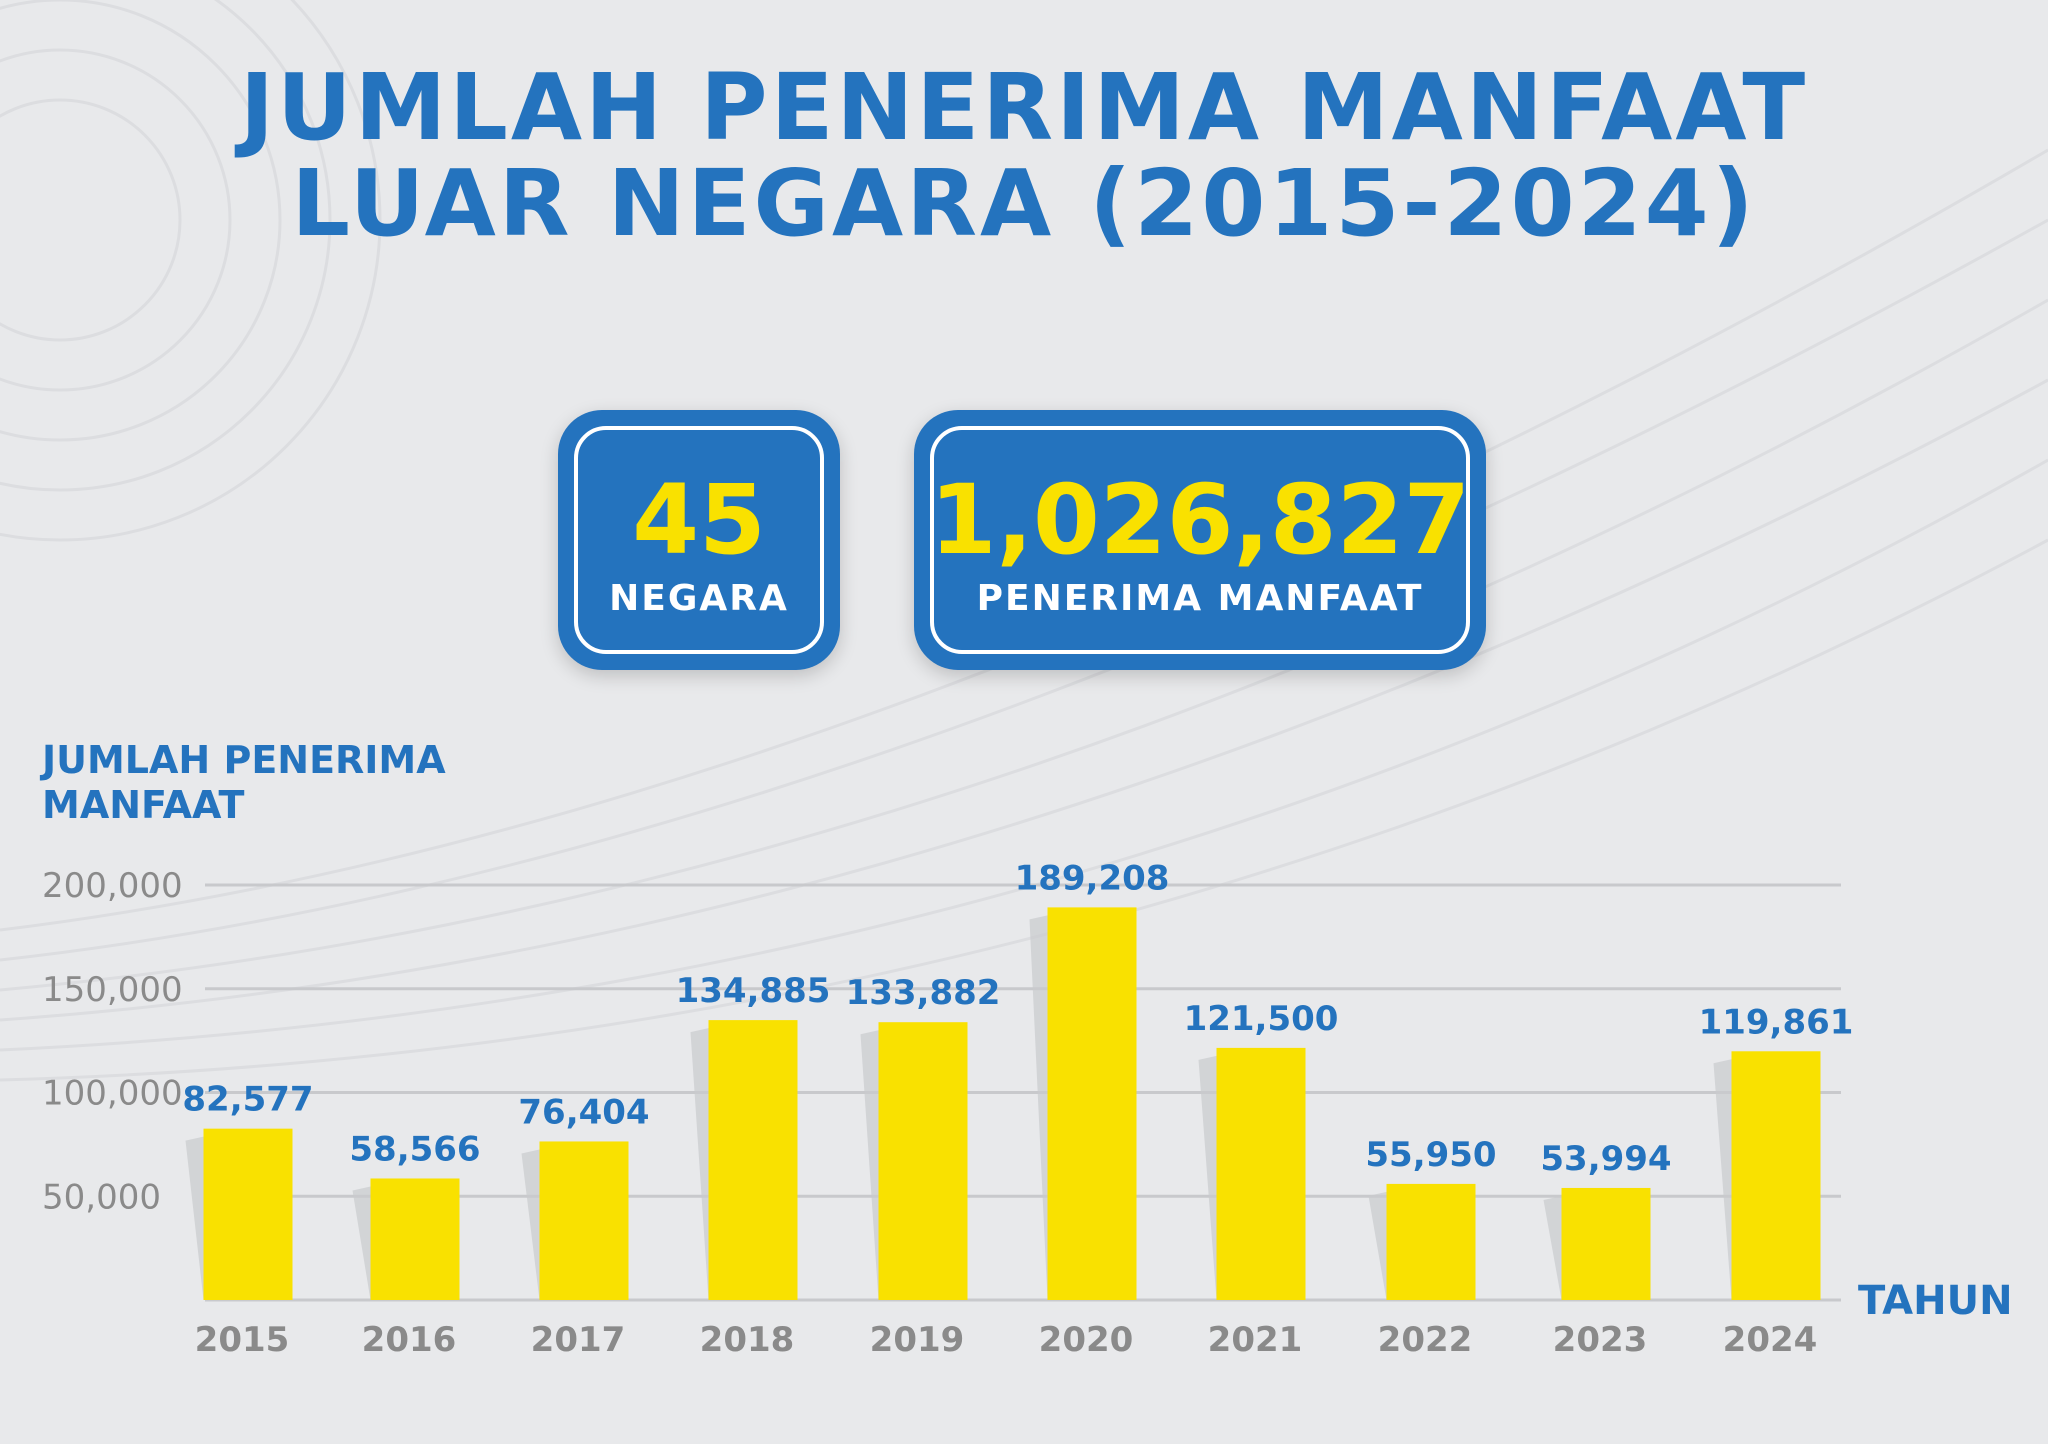 This screenshot has height=1444, width=2048. Describe the element at coordinates (747, 1340) in the screenshot. I see `x-tick-label: 2018` at that location.